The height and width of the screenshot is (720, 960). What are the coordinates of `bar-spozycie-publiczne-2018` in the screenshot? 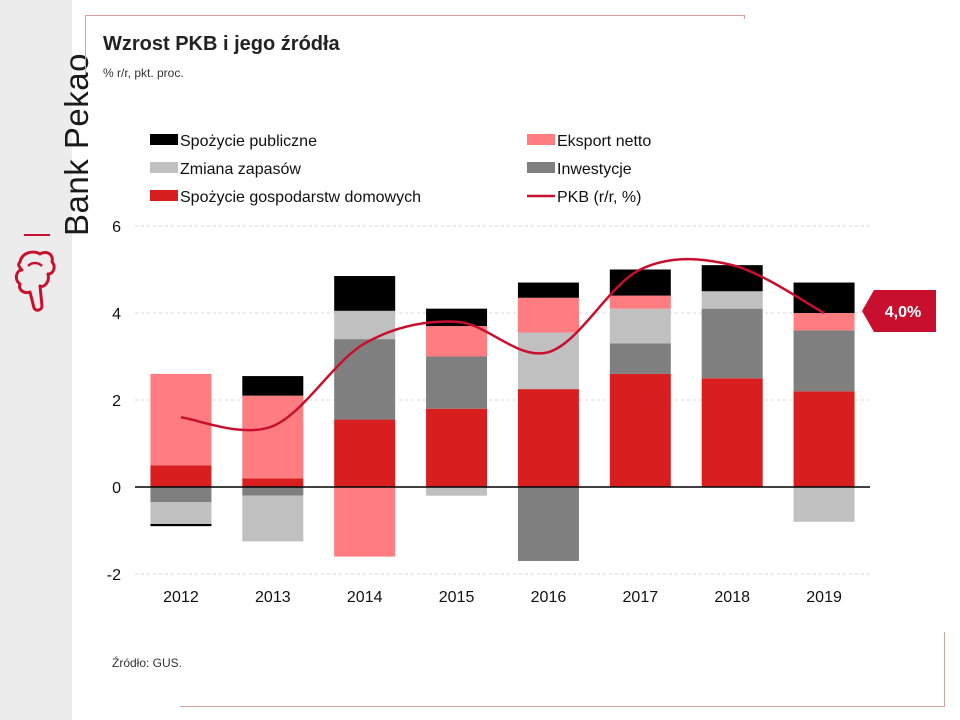 It's located at (732, 278).